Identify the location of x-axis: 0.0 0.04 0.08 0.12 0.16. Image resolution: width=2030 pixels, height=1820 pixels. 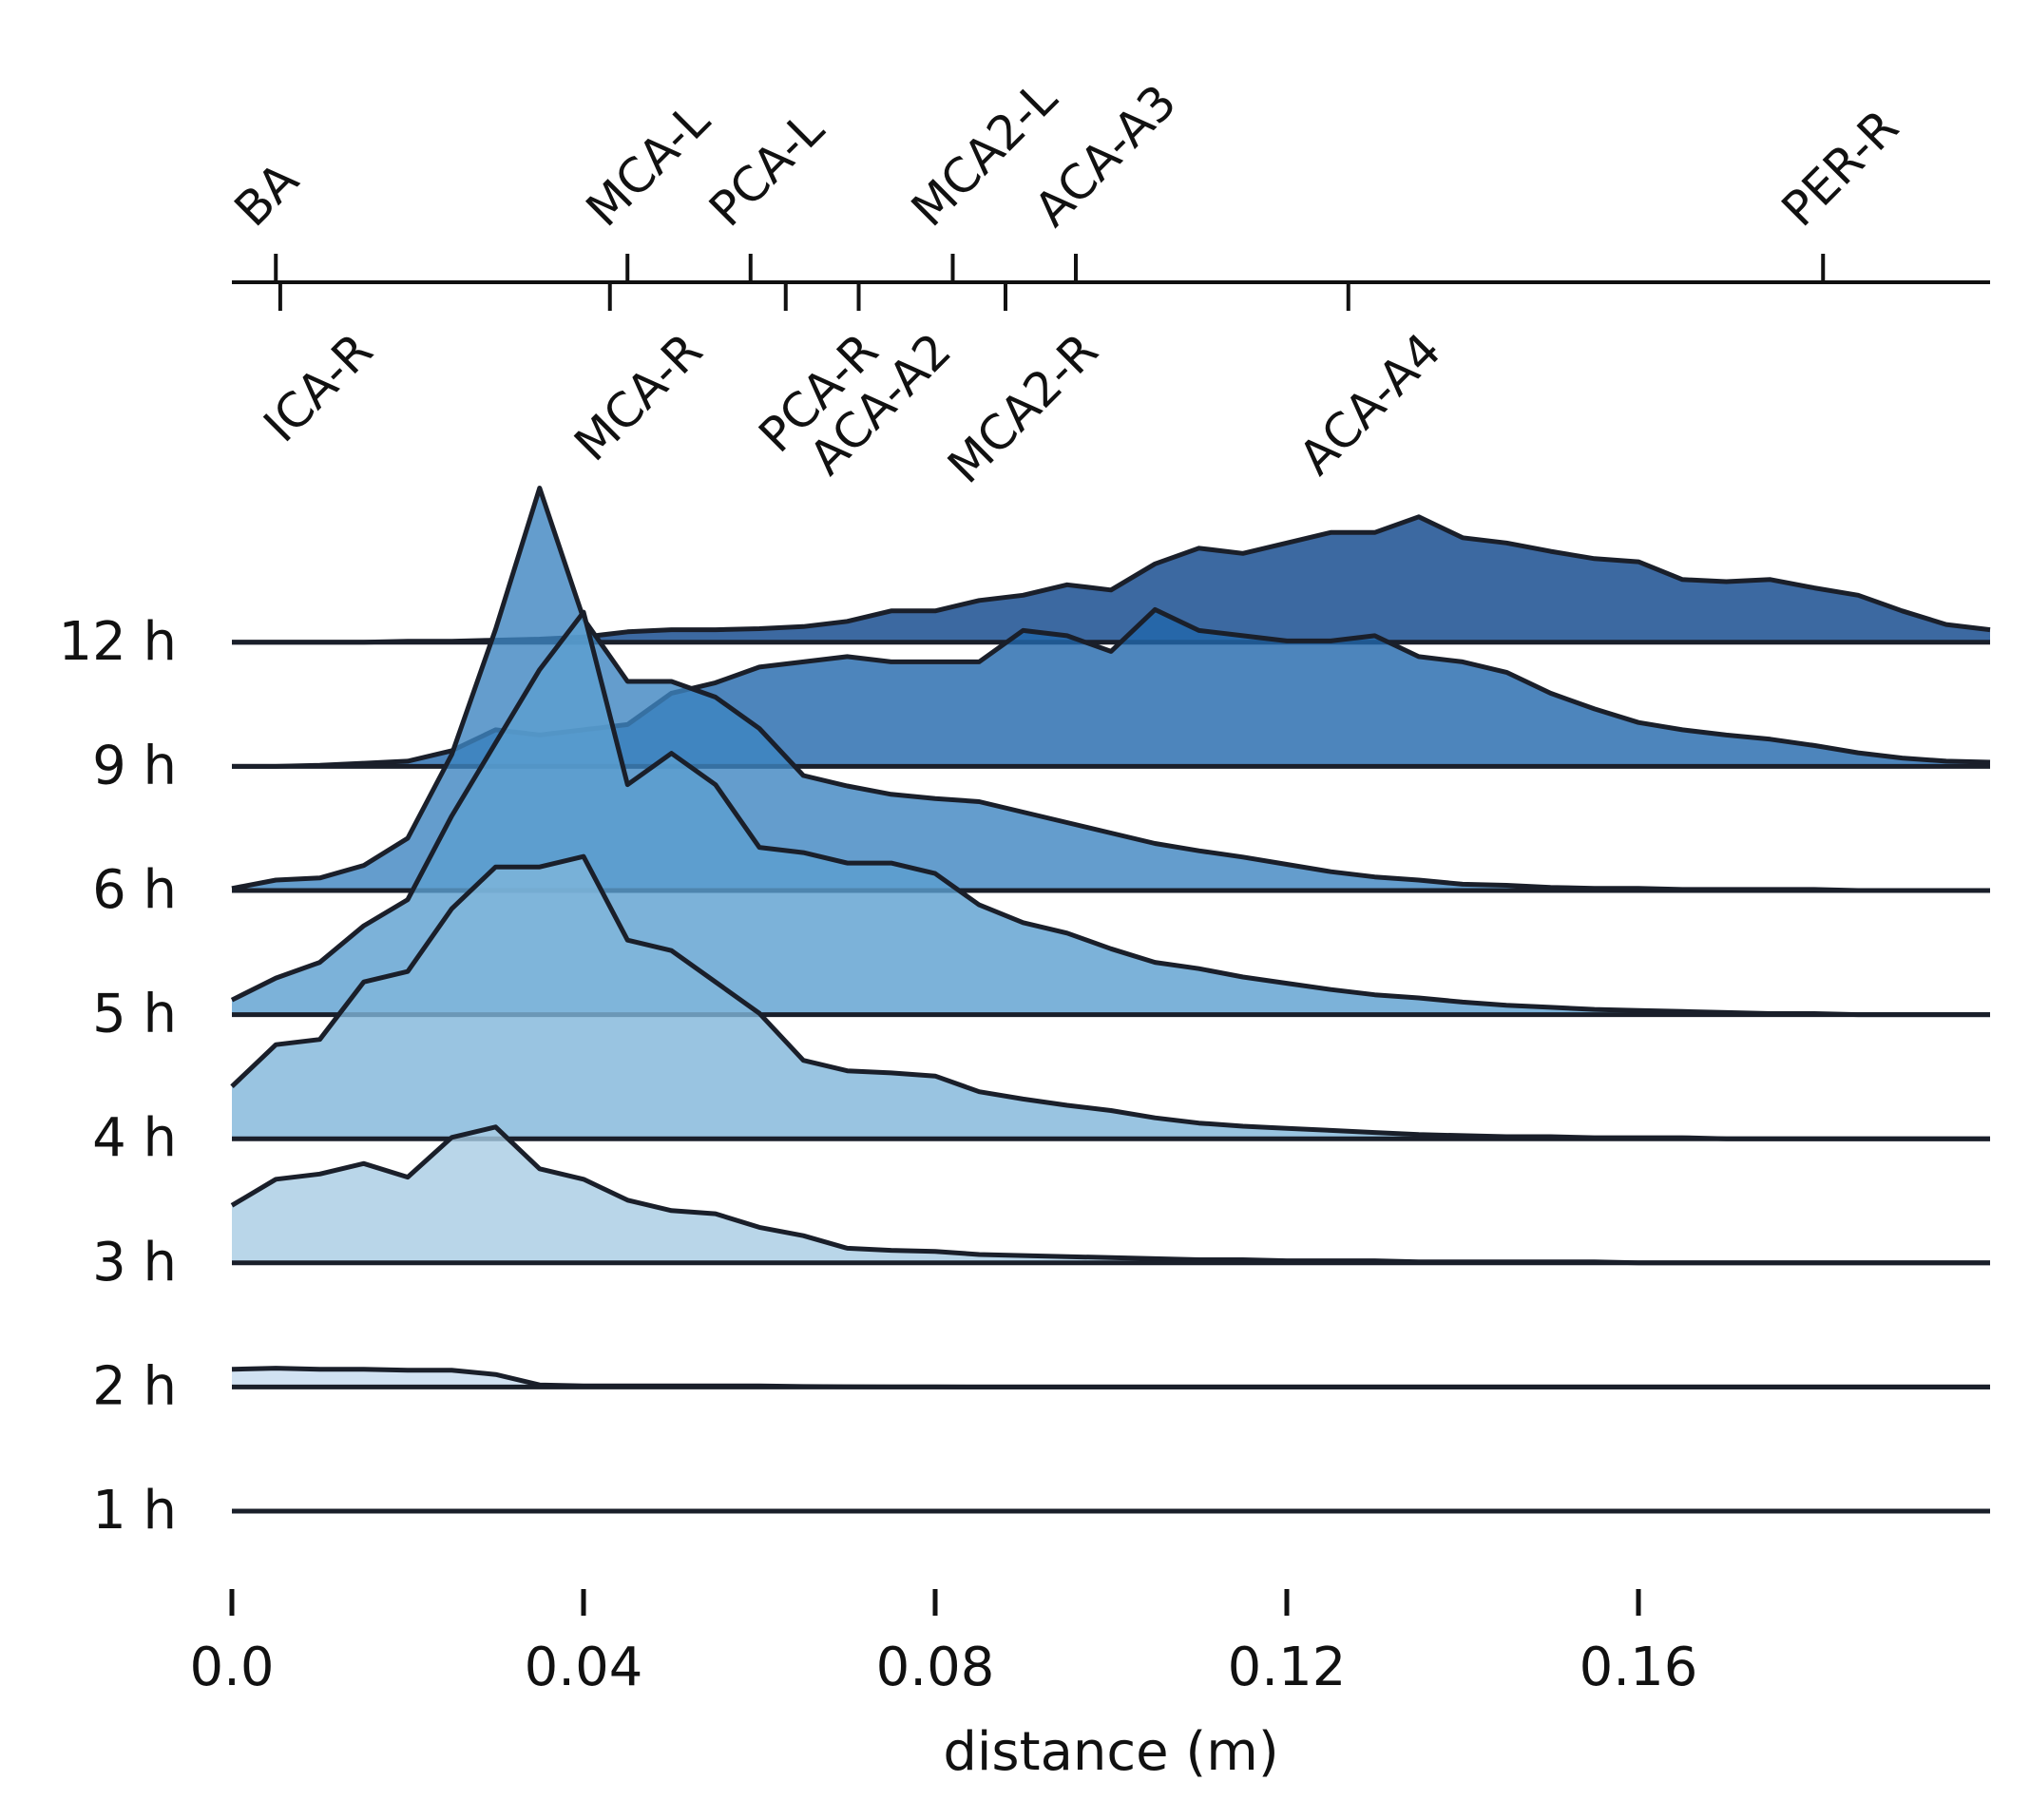
(943, 1643).